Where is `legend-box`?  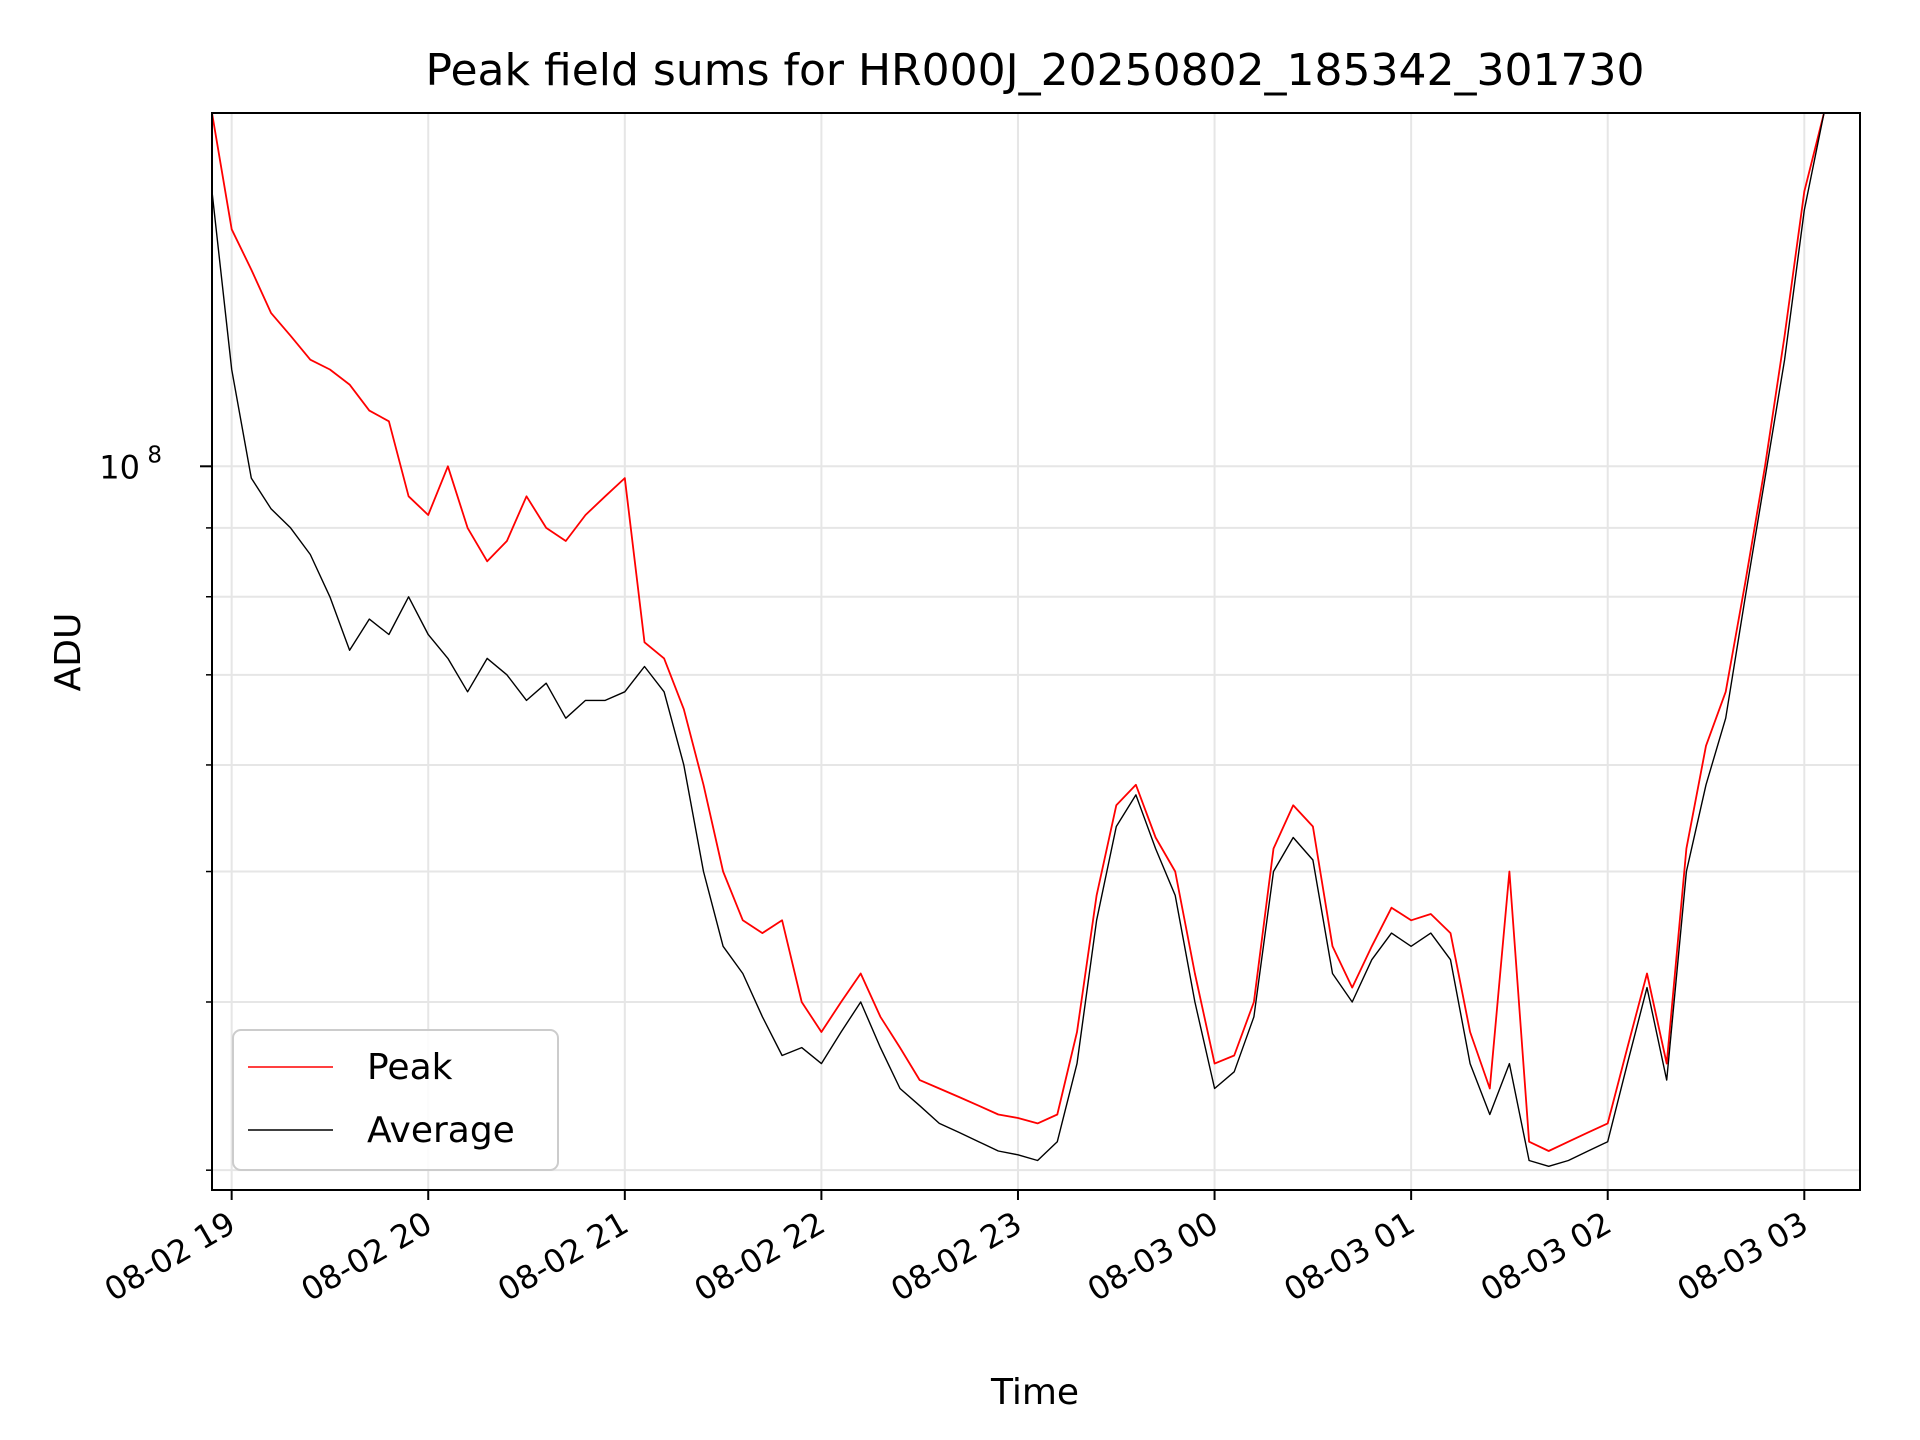
legend-box is located at coordinates (395, 1100).